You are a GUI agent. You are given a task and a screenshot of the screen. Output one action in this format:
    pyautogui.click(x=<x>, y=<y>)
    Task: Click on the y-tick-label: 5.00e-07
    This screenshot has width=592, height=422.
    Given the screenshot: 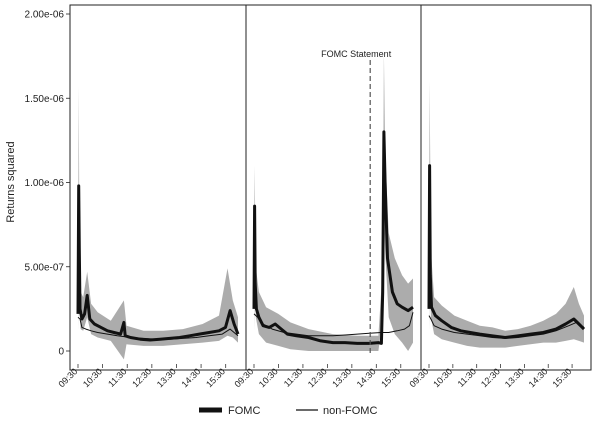 What is the action you would take?
    pyautogui.click(x=45, y=267)
    